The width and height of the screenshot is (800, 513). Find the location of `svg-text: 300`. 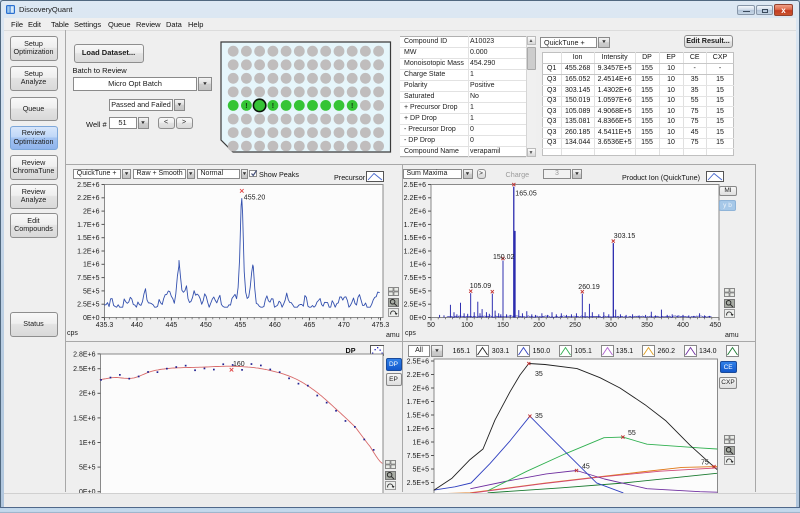

svg-text: 300 is located at coordinates (611, 325).